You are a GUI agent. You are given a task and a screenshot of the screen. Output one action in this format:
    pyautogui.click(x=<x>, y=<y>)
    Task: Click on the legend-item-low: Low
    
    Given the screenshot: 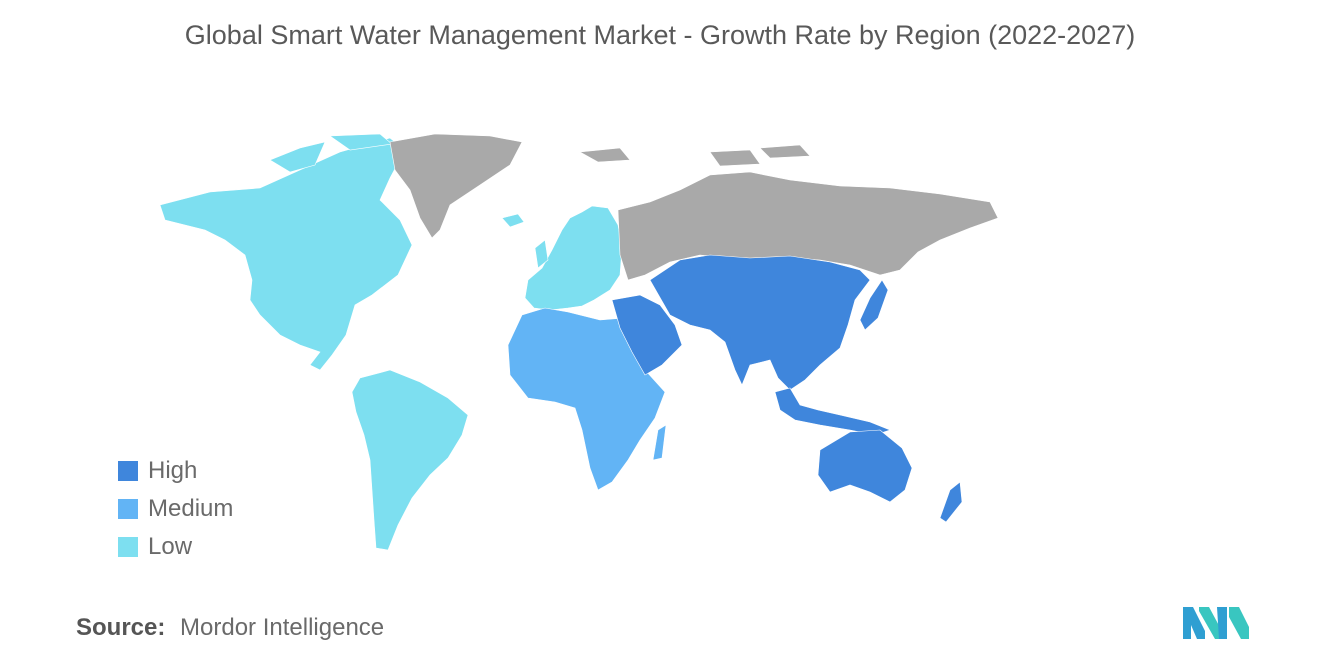 What is the action you would take?
    pyautogui.click(x=175, y=547)
    